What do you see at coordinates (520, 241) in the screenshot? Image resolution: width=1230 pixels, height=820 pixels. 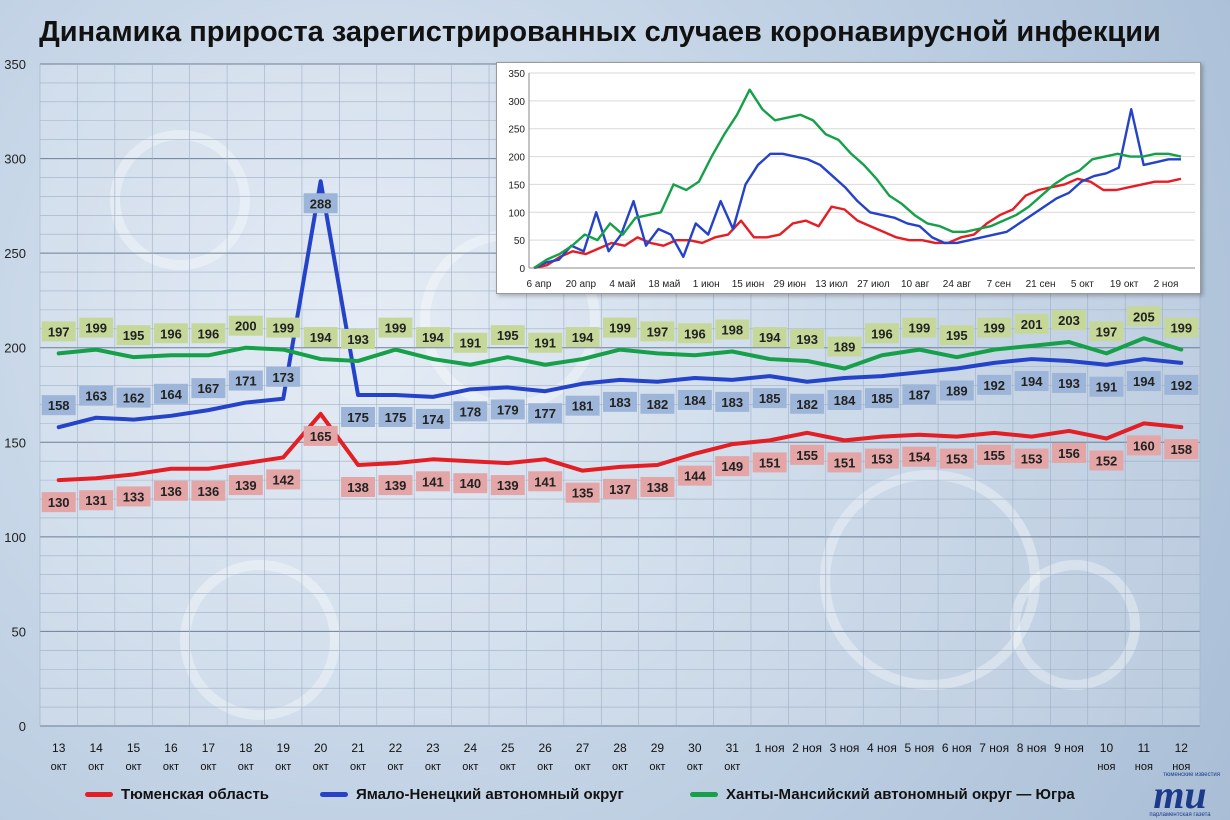 I see `inset-y-tick-label: 50` at bounding box center [520, 241].